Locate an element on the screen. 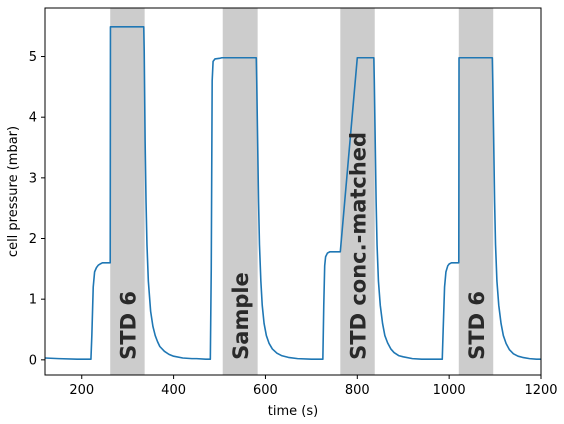  x-axis-ticks: 200 400 600 800 1000 1200 is located at coordinates (313, 386).